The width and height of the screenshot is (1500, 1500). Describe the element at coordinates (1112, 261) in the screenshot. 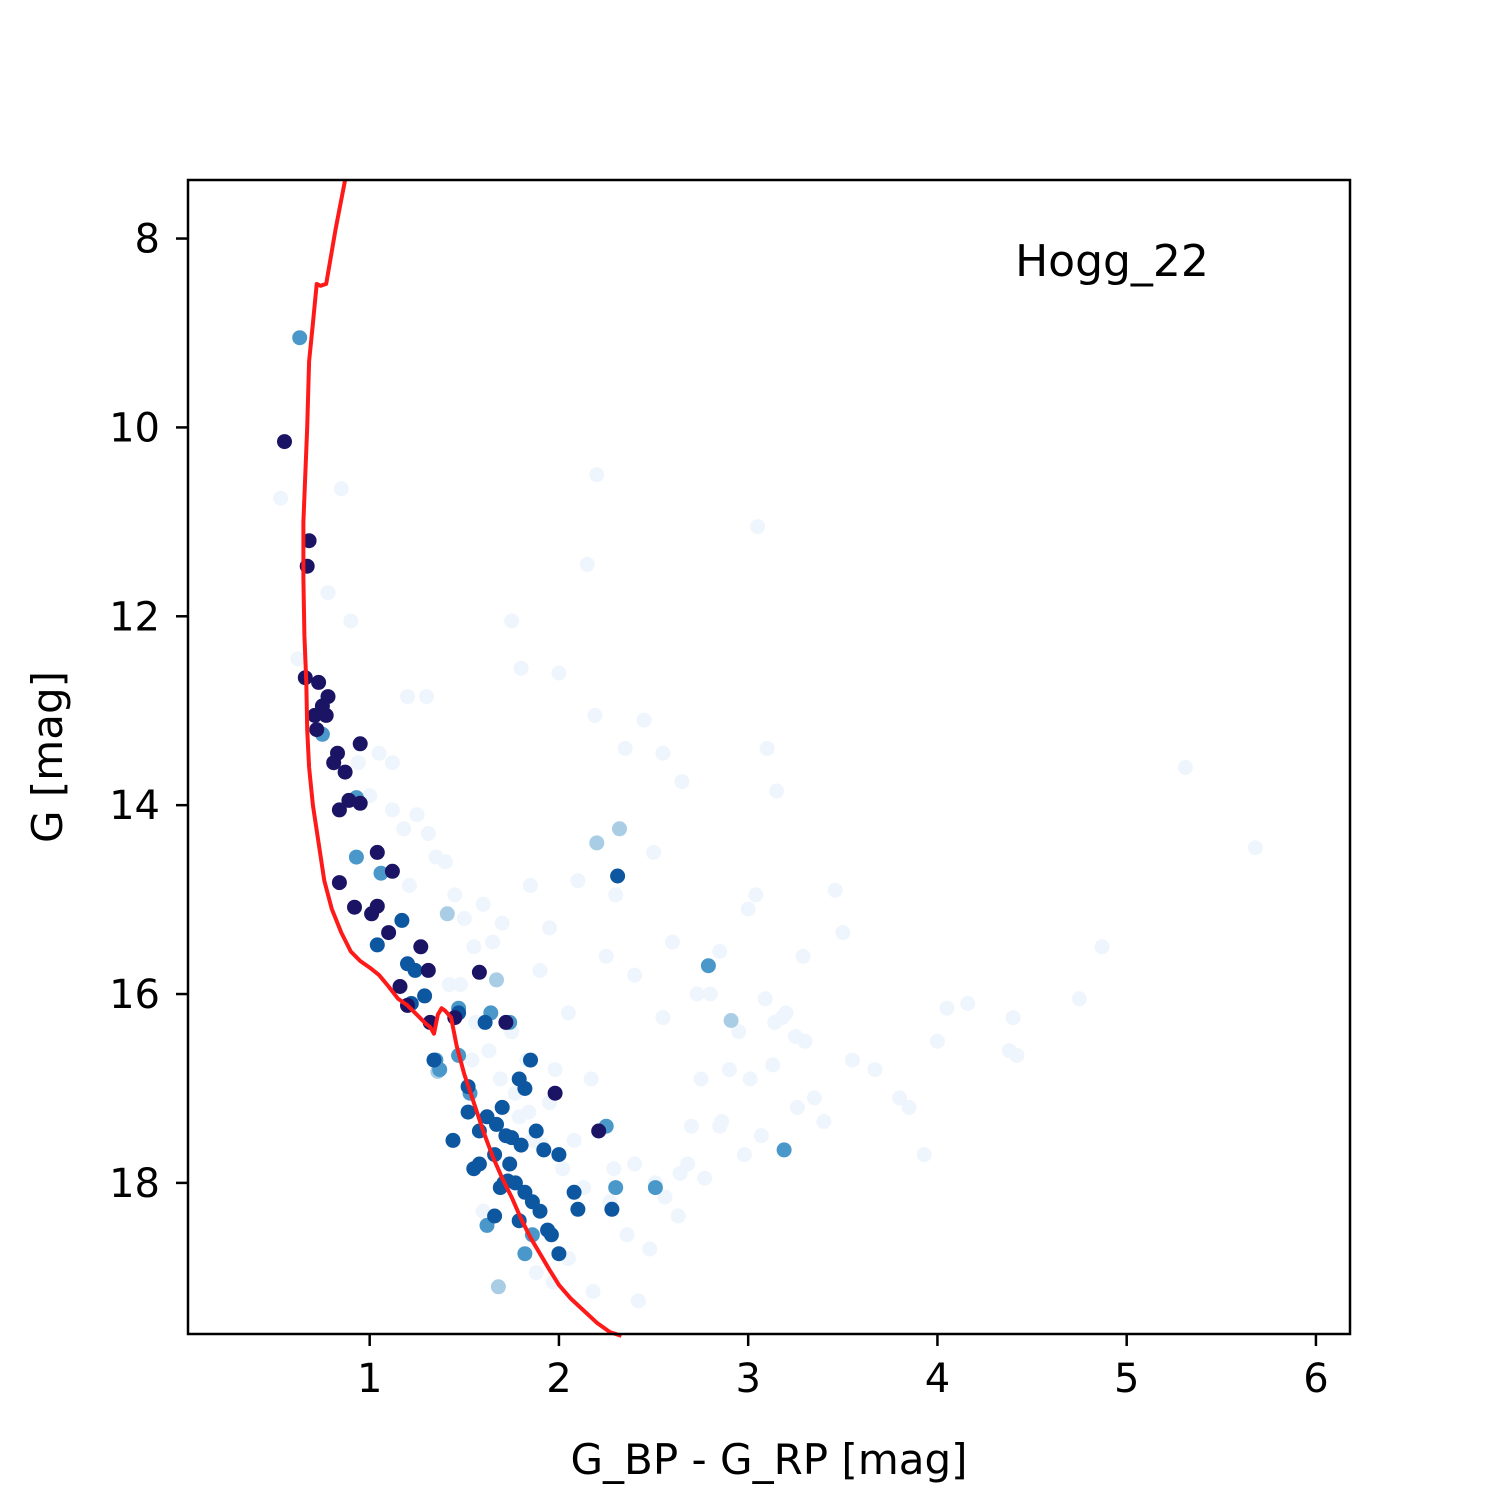

I see `cluster-name-annotation: Hogg_22` at that location.